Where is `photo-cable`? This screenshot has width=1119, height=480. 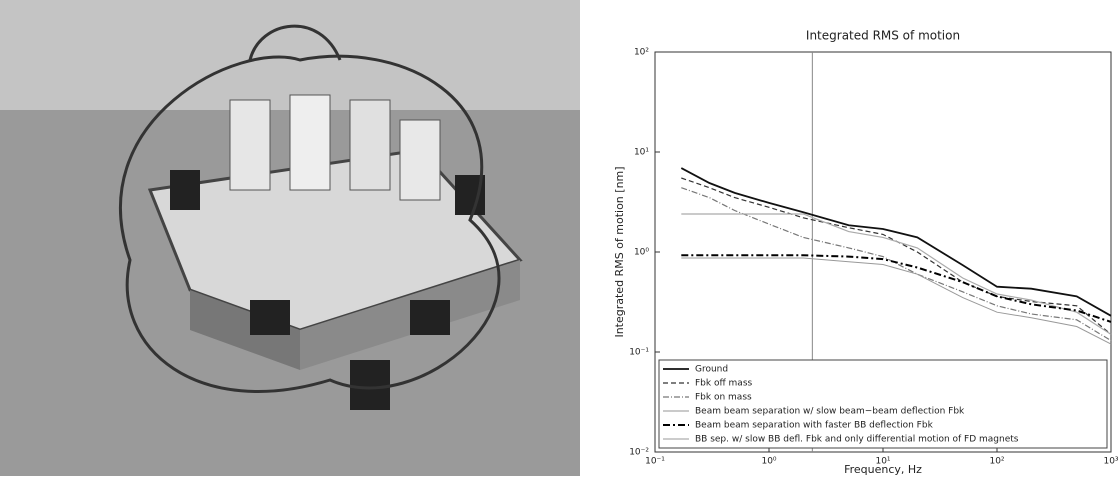
photo-cable is located at coordinates (295, 42).